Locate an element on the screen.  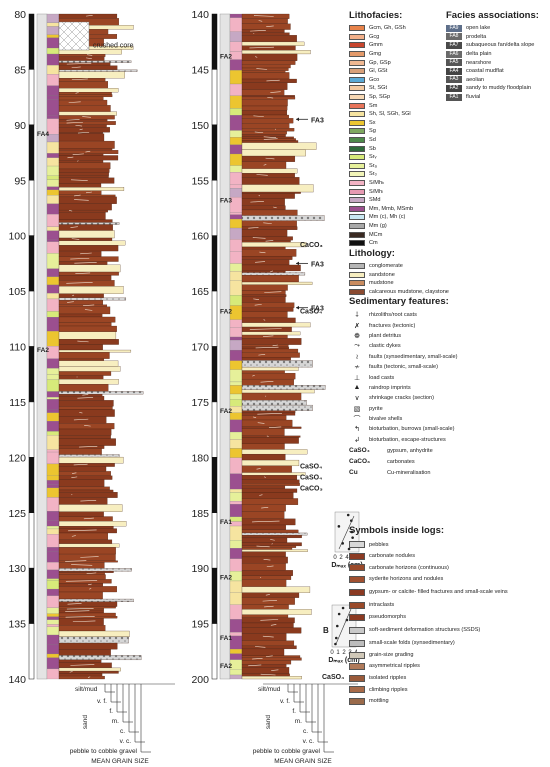
grain-size-label: m. is located at coordinates (298, 721).